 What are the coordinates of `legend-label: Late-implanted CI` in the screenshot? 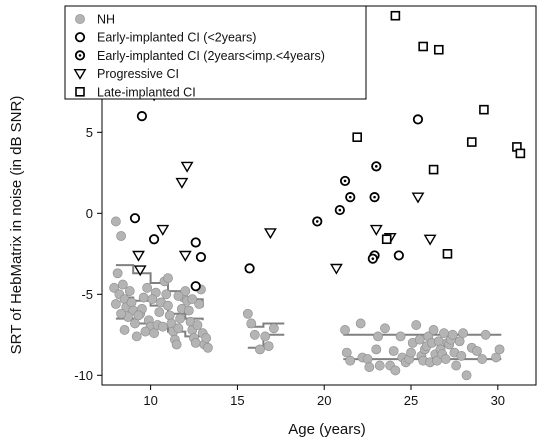 It's located at (146, 92).